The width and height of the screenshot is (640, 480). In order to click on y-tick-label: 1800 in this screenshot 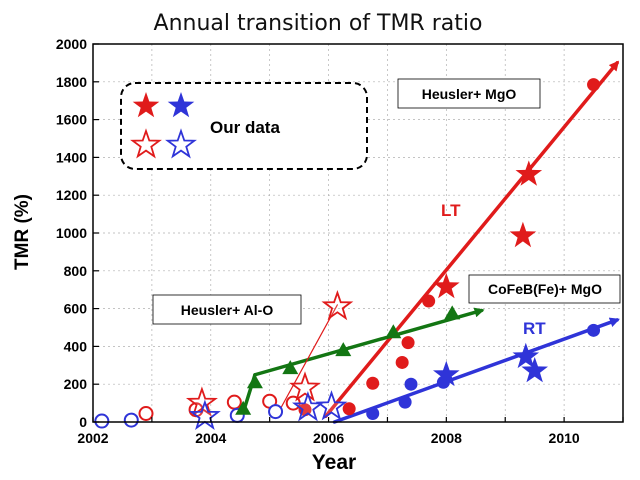, I will do `click(71, 82)`.